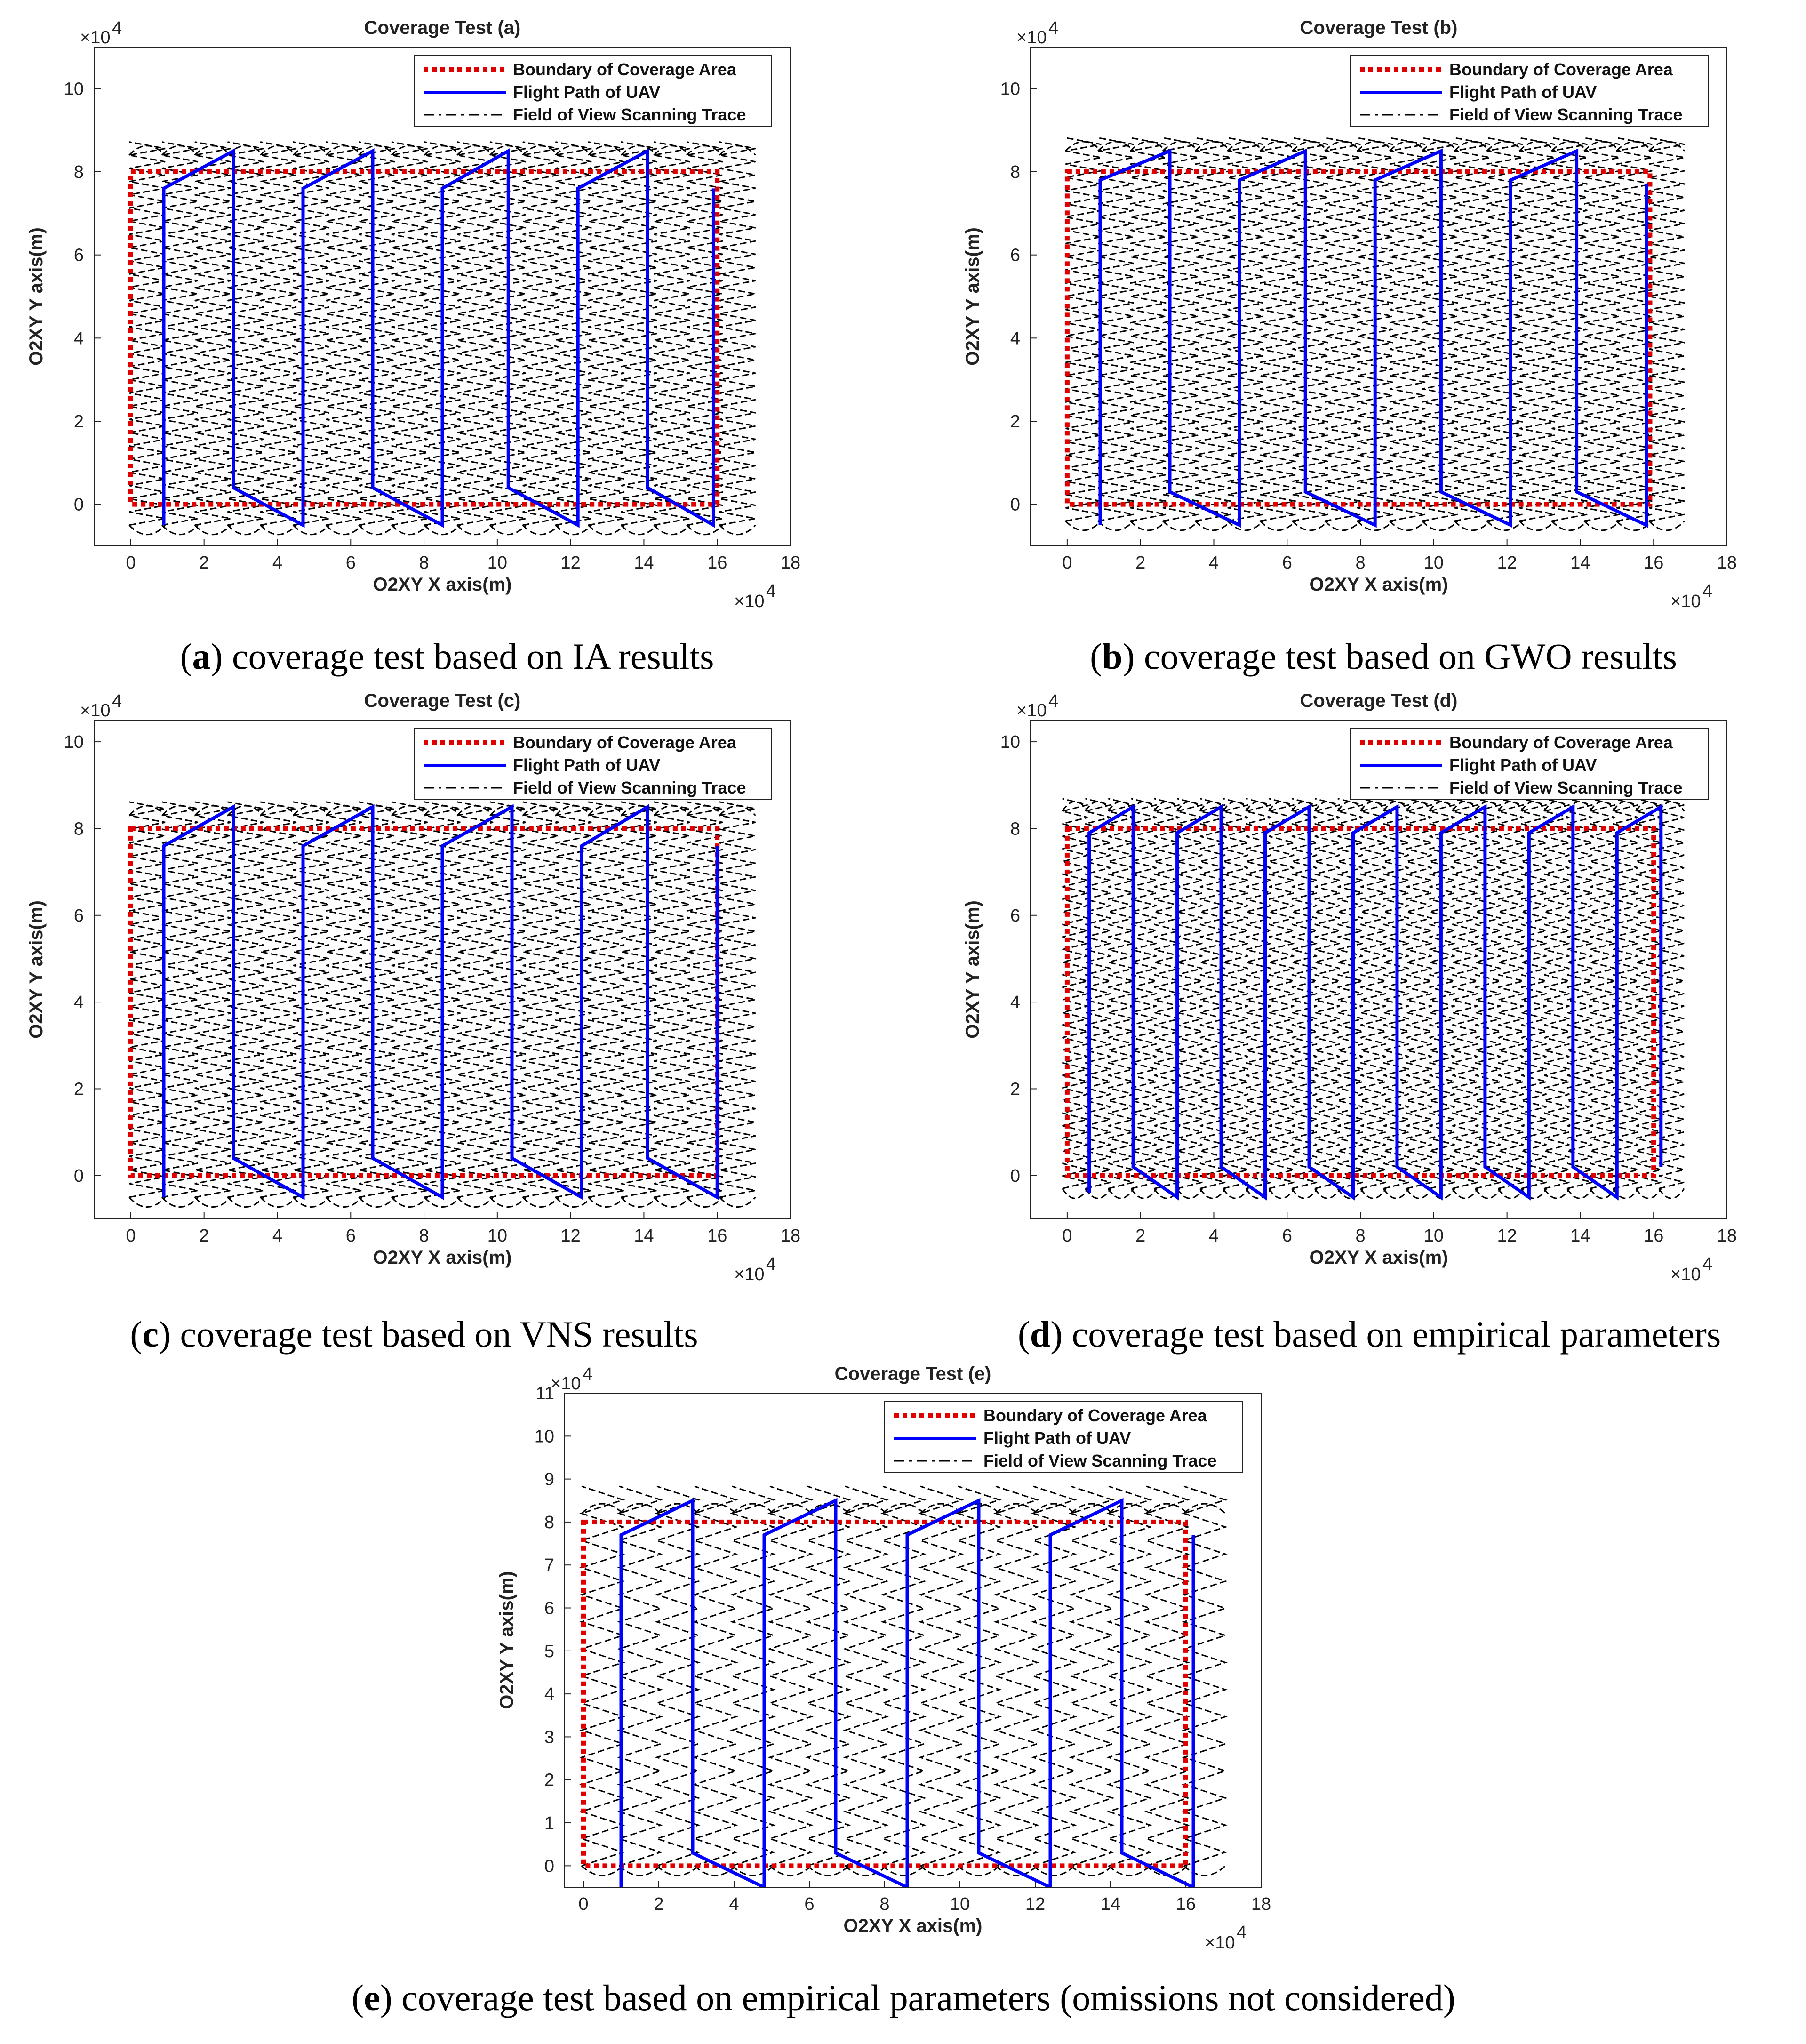 The width and height of the screenshot is (1806, 2044). Describe the element at coordinates (443, 584) in the screenshot. I see `x-axis-label: O2XY X axis(m)` at that location.